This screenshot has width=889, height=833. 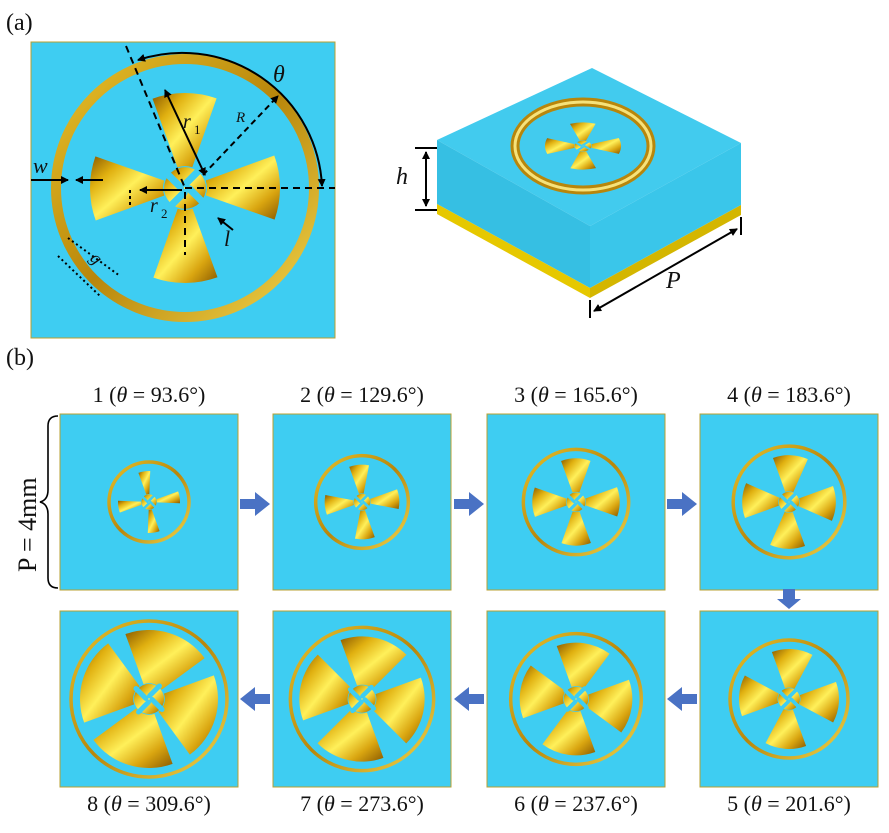 I want to click on theta-label: θ, so click(x=279, y=75).